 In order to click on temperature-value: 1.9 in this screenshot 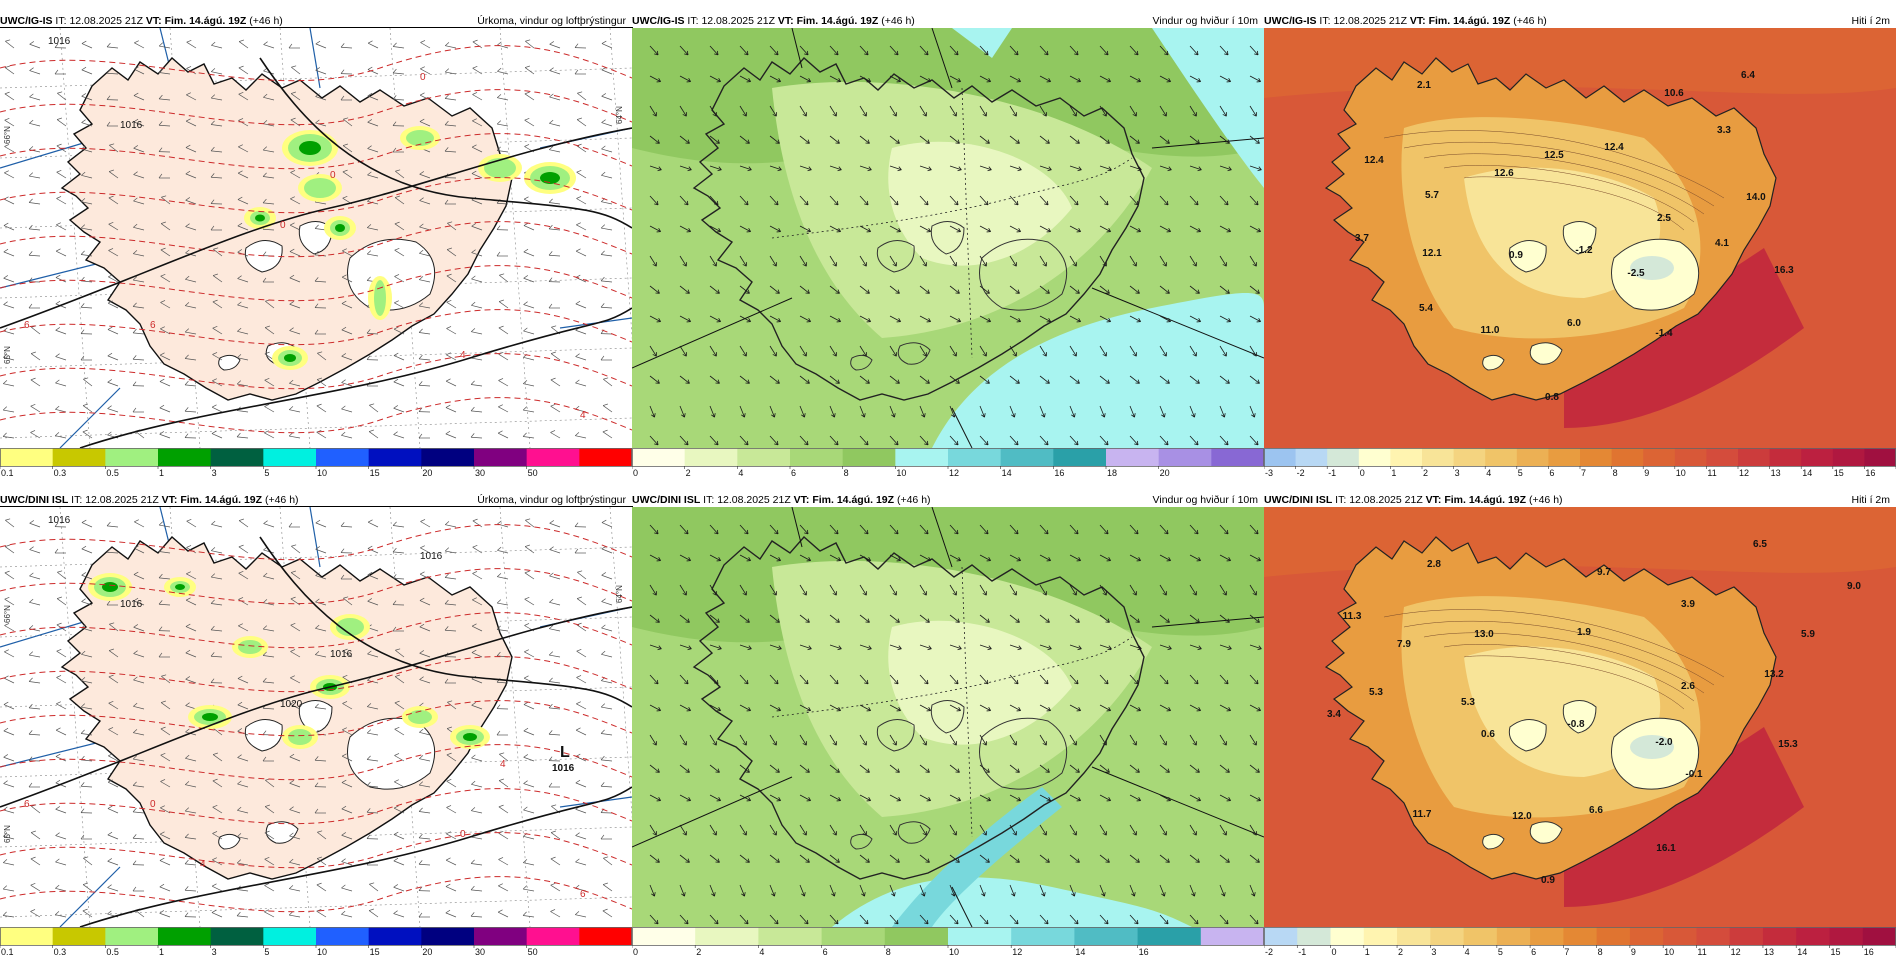, I will do `click(1584, 632)`.